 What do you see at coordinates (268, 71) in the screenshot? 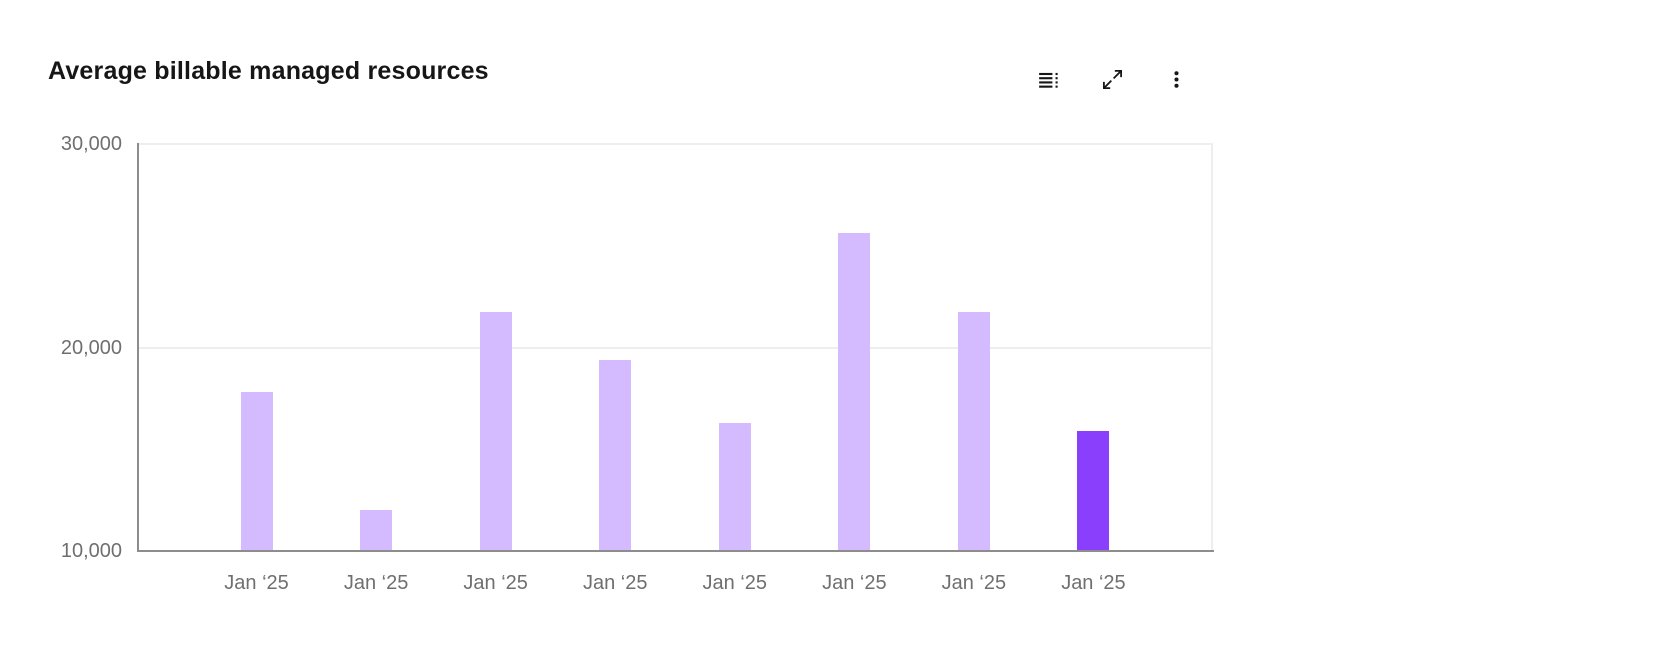
I see `chart-title: Average billable managed resources` at bounding box center [268, 71].